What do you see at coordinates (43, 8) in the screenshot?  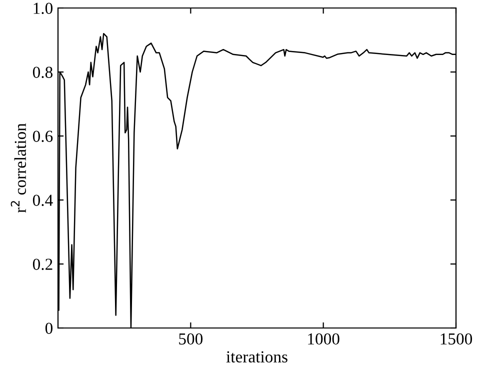 I see `y-tick-label: 1.0` at bounding box center [43, 8].